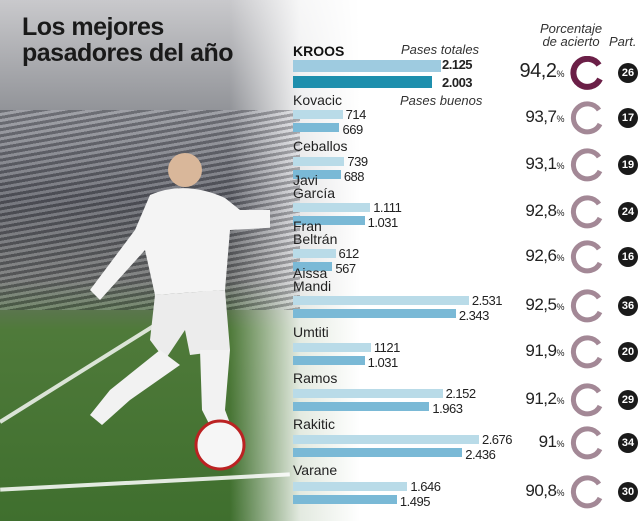 The height and width of the screenshot is (521, 640). I want to click on player-name: Kovacic, so click(318, 100).